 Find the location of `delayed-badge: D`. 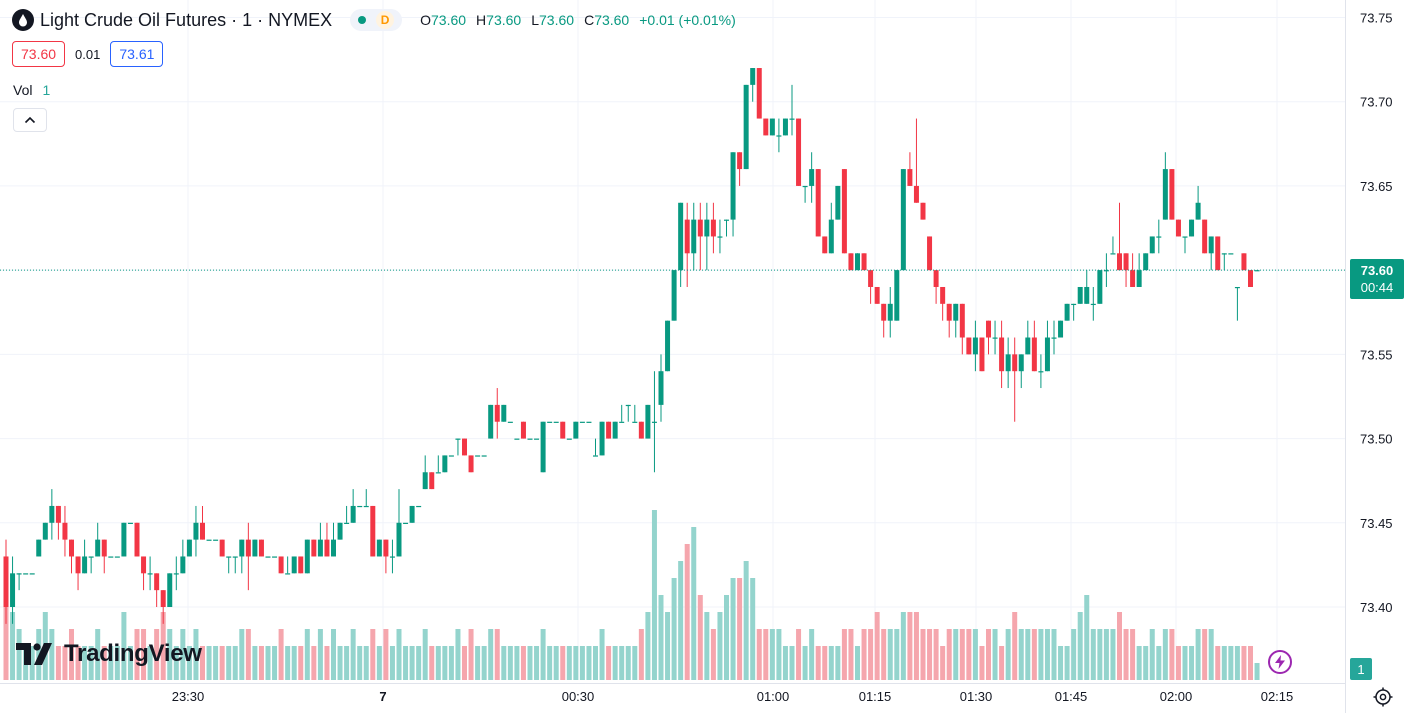

delayed-badge: D is located at coordinates (385, 20).